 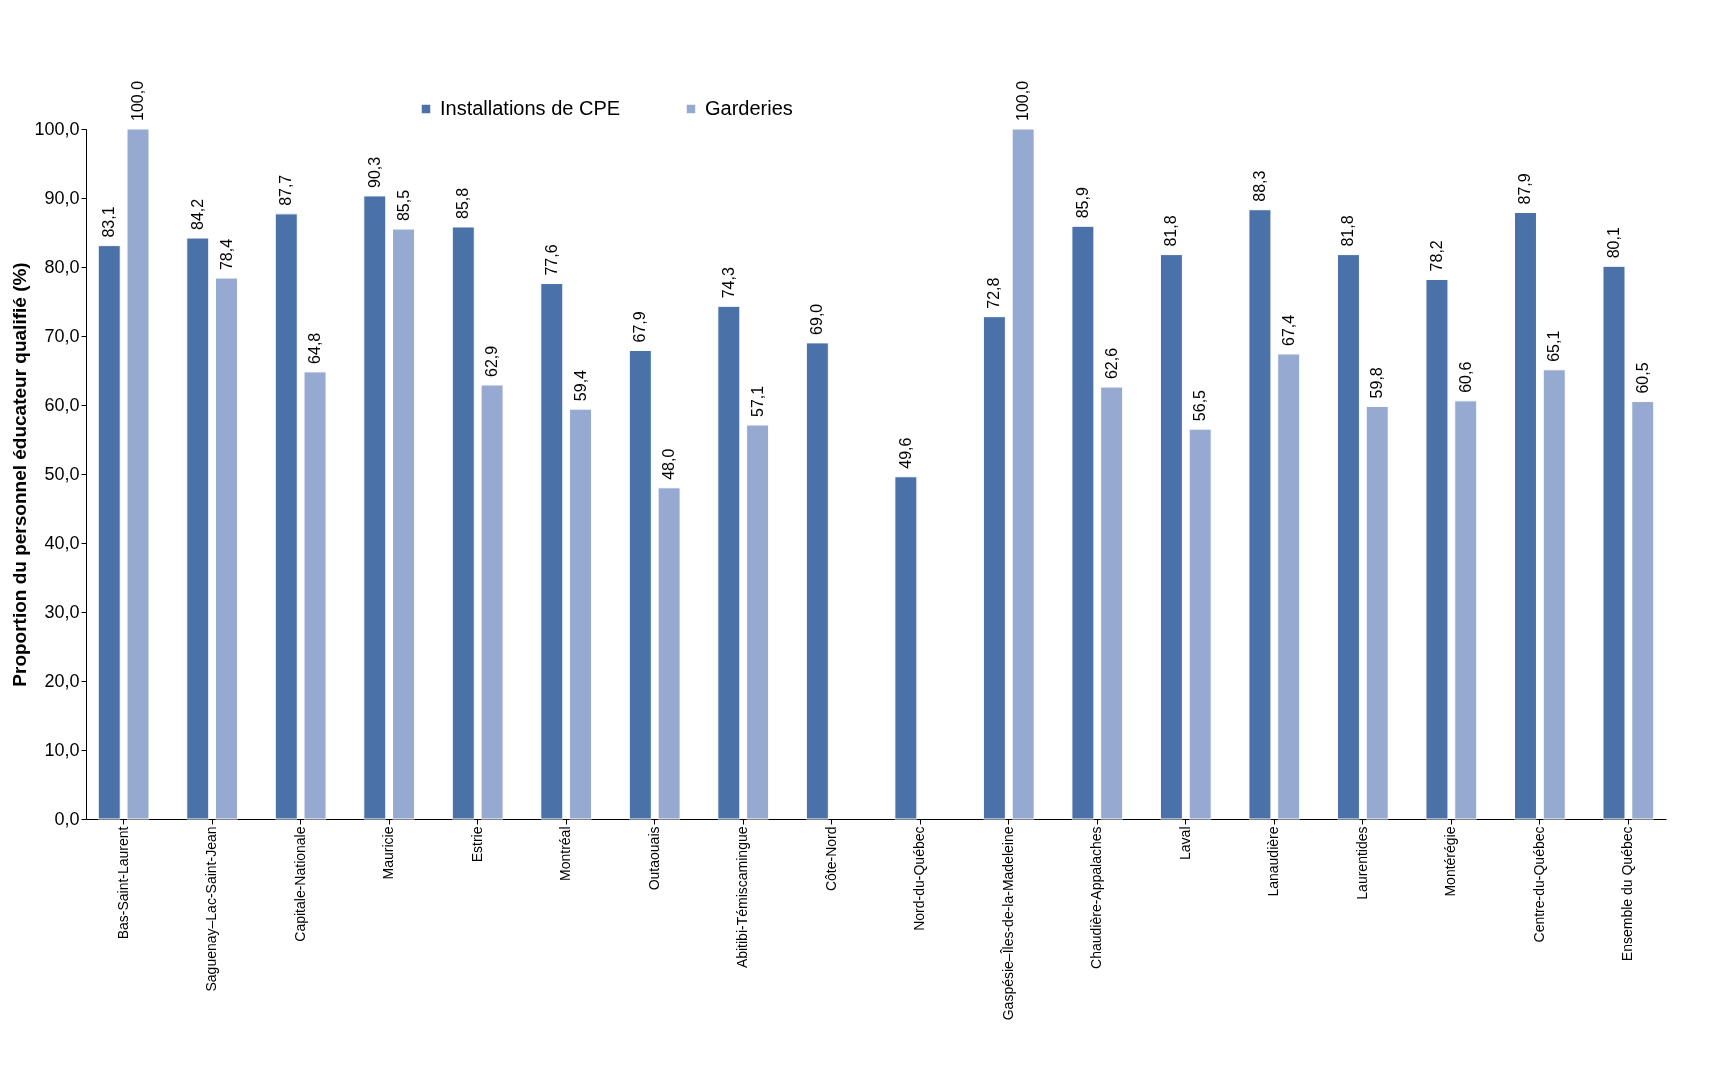 What do you see at coordinates (62, 749) in the screenshot?
I see `y-tick-label: 10,0` at bounding box center [62, 749].